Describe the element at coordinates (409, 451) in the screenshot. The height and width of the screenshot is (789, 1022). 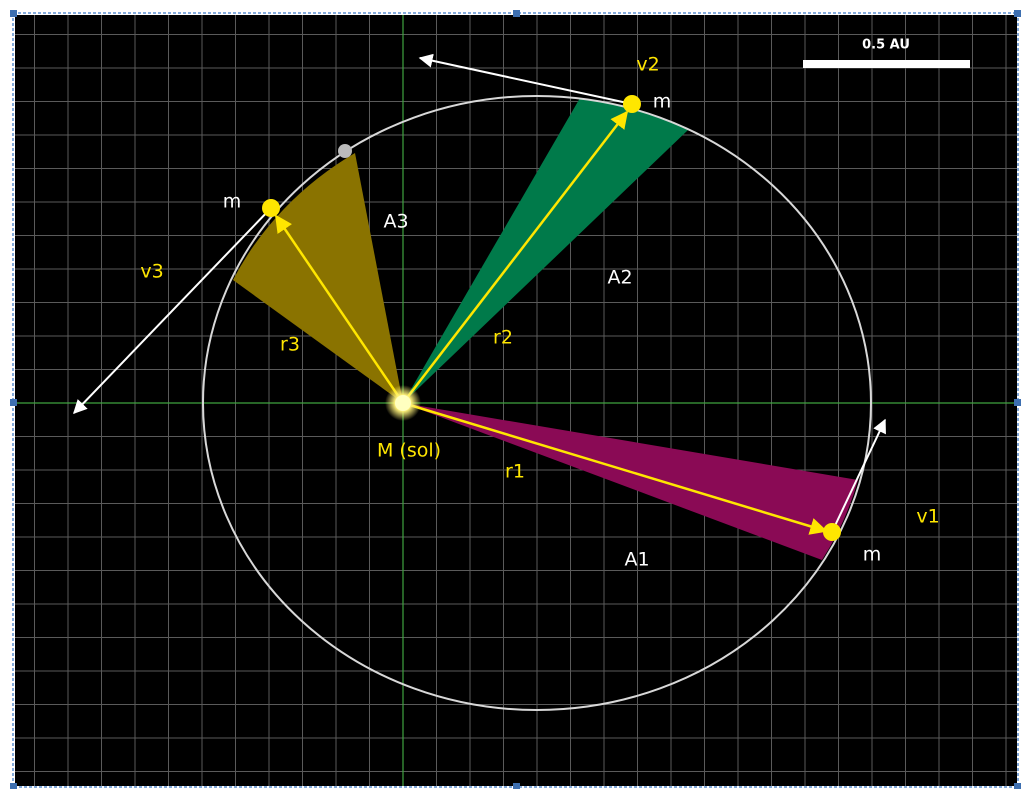
I see `sun-label: M (sol)` at that location.